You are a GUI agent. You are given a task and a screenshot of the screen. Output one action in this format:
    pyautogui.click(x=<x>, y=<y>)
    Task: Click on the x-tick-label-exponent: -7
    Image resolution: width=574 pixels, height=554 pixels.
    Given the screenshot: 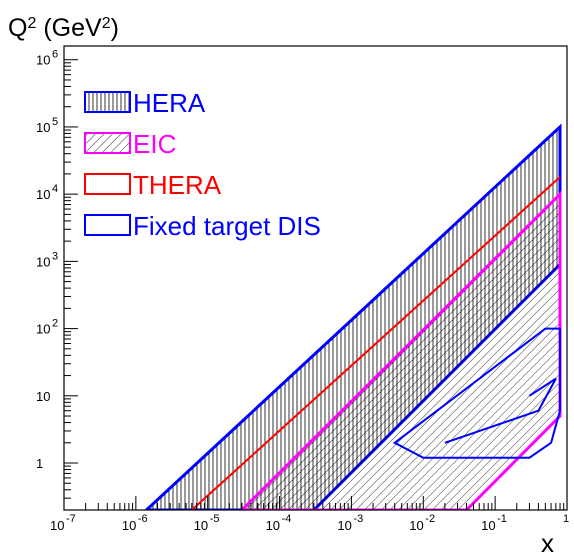 What is the action you would take?
    pyautogui.click(x=71, y=519)
    